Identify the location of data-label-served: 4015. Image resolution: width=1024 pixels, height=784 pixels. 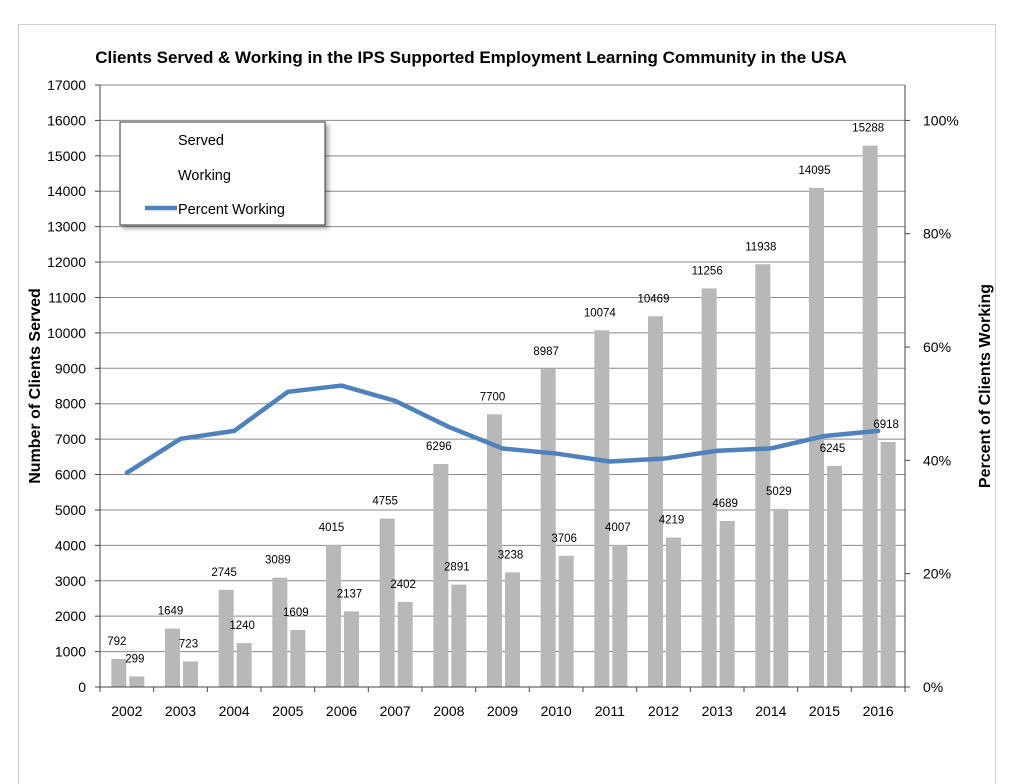
(332, 528).